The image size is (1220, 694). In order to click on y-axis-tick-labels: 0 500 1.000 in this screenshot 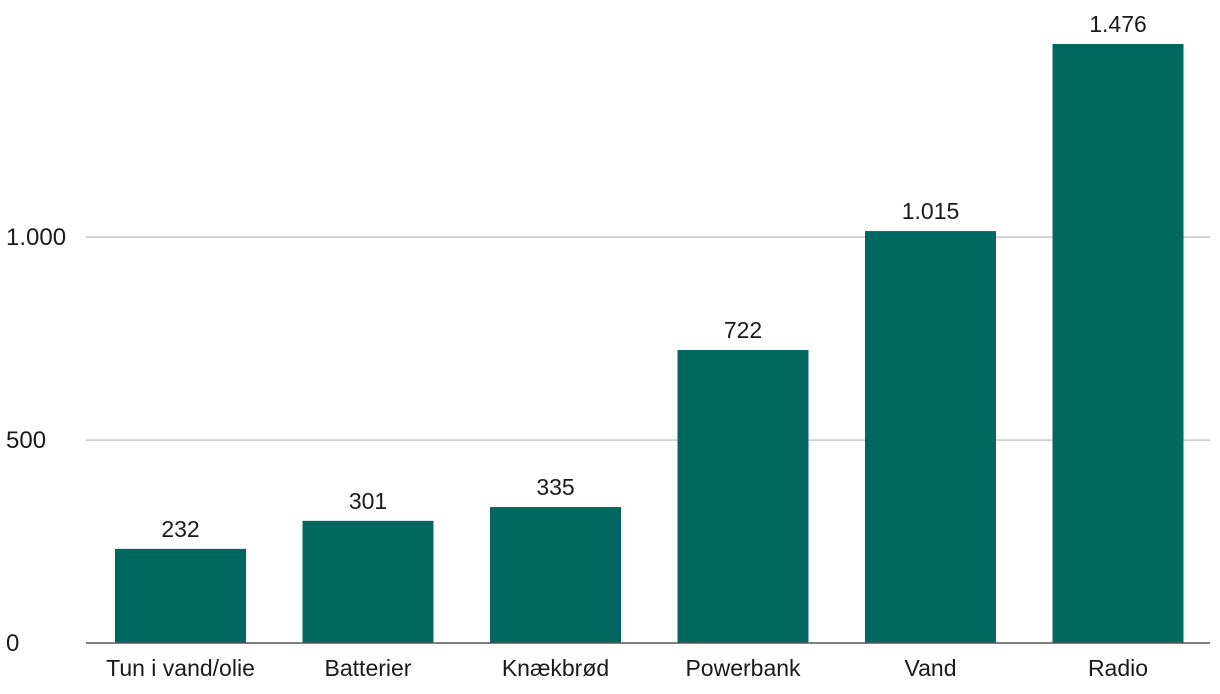, I will do `click(36, 440)`.